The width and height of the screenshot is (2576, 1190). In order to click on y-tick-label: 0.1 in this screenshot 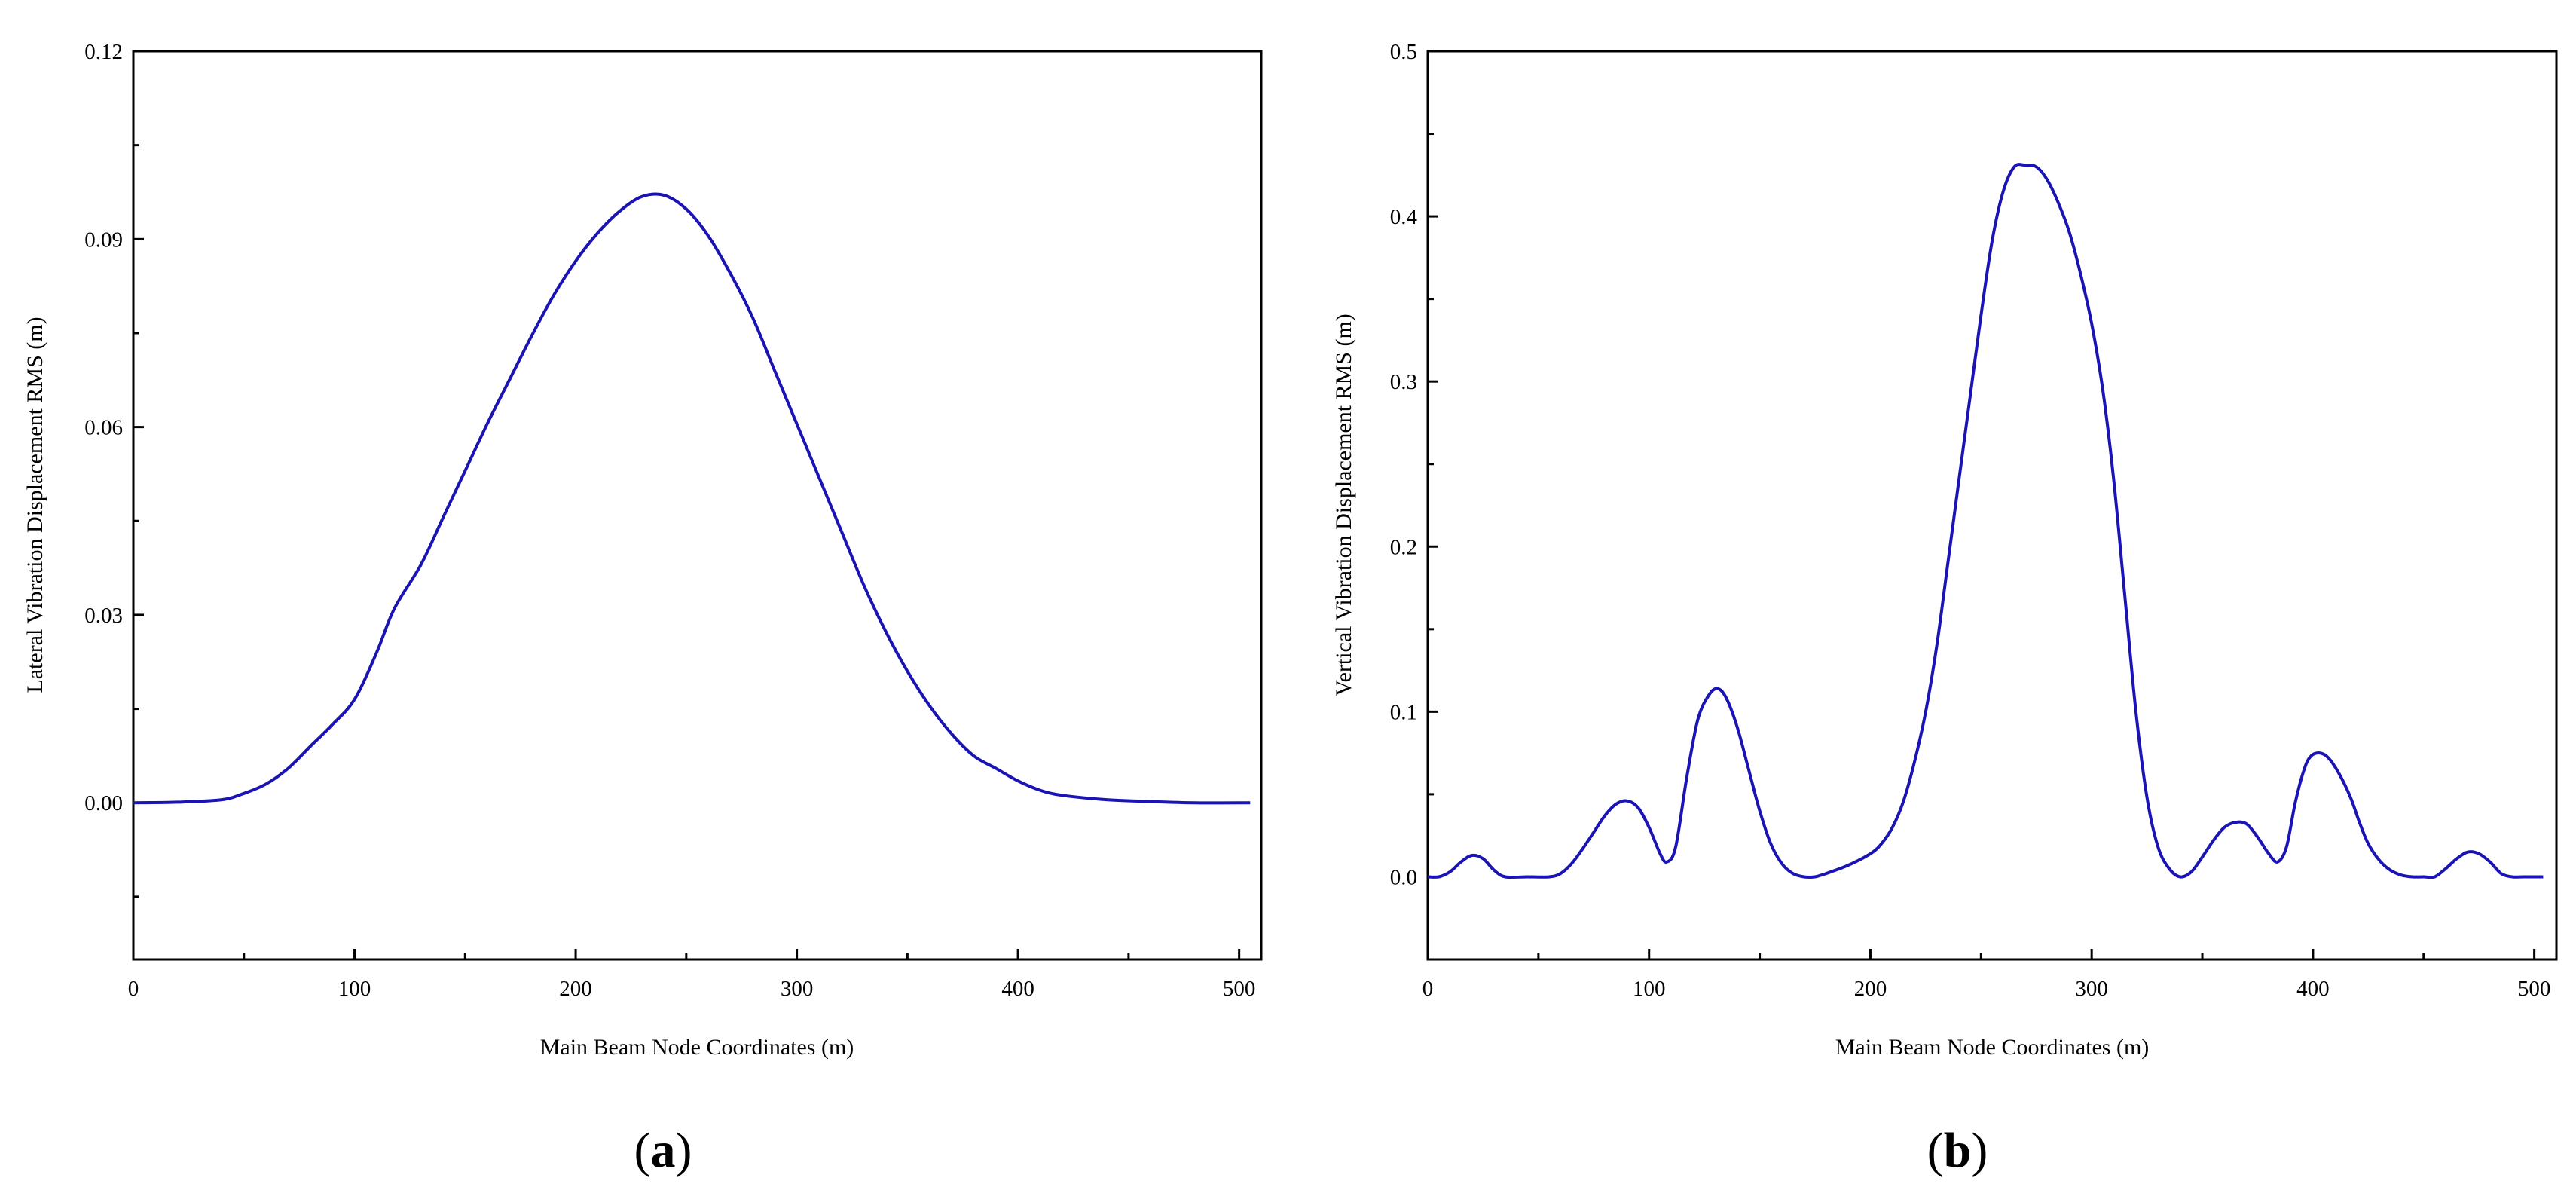, I will do `click(1403, 712)`.